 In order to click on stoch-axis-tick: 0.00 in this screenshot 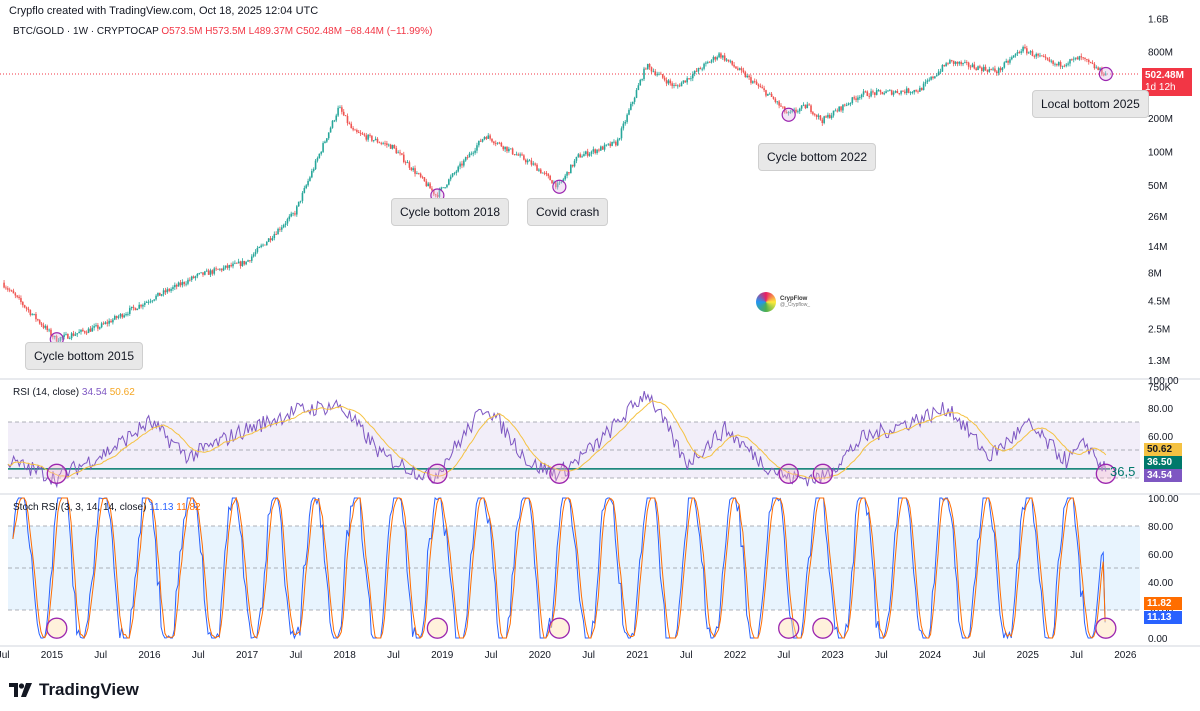, I will do `click(1158, 639)`.